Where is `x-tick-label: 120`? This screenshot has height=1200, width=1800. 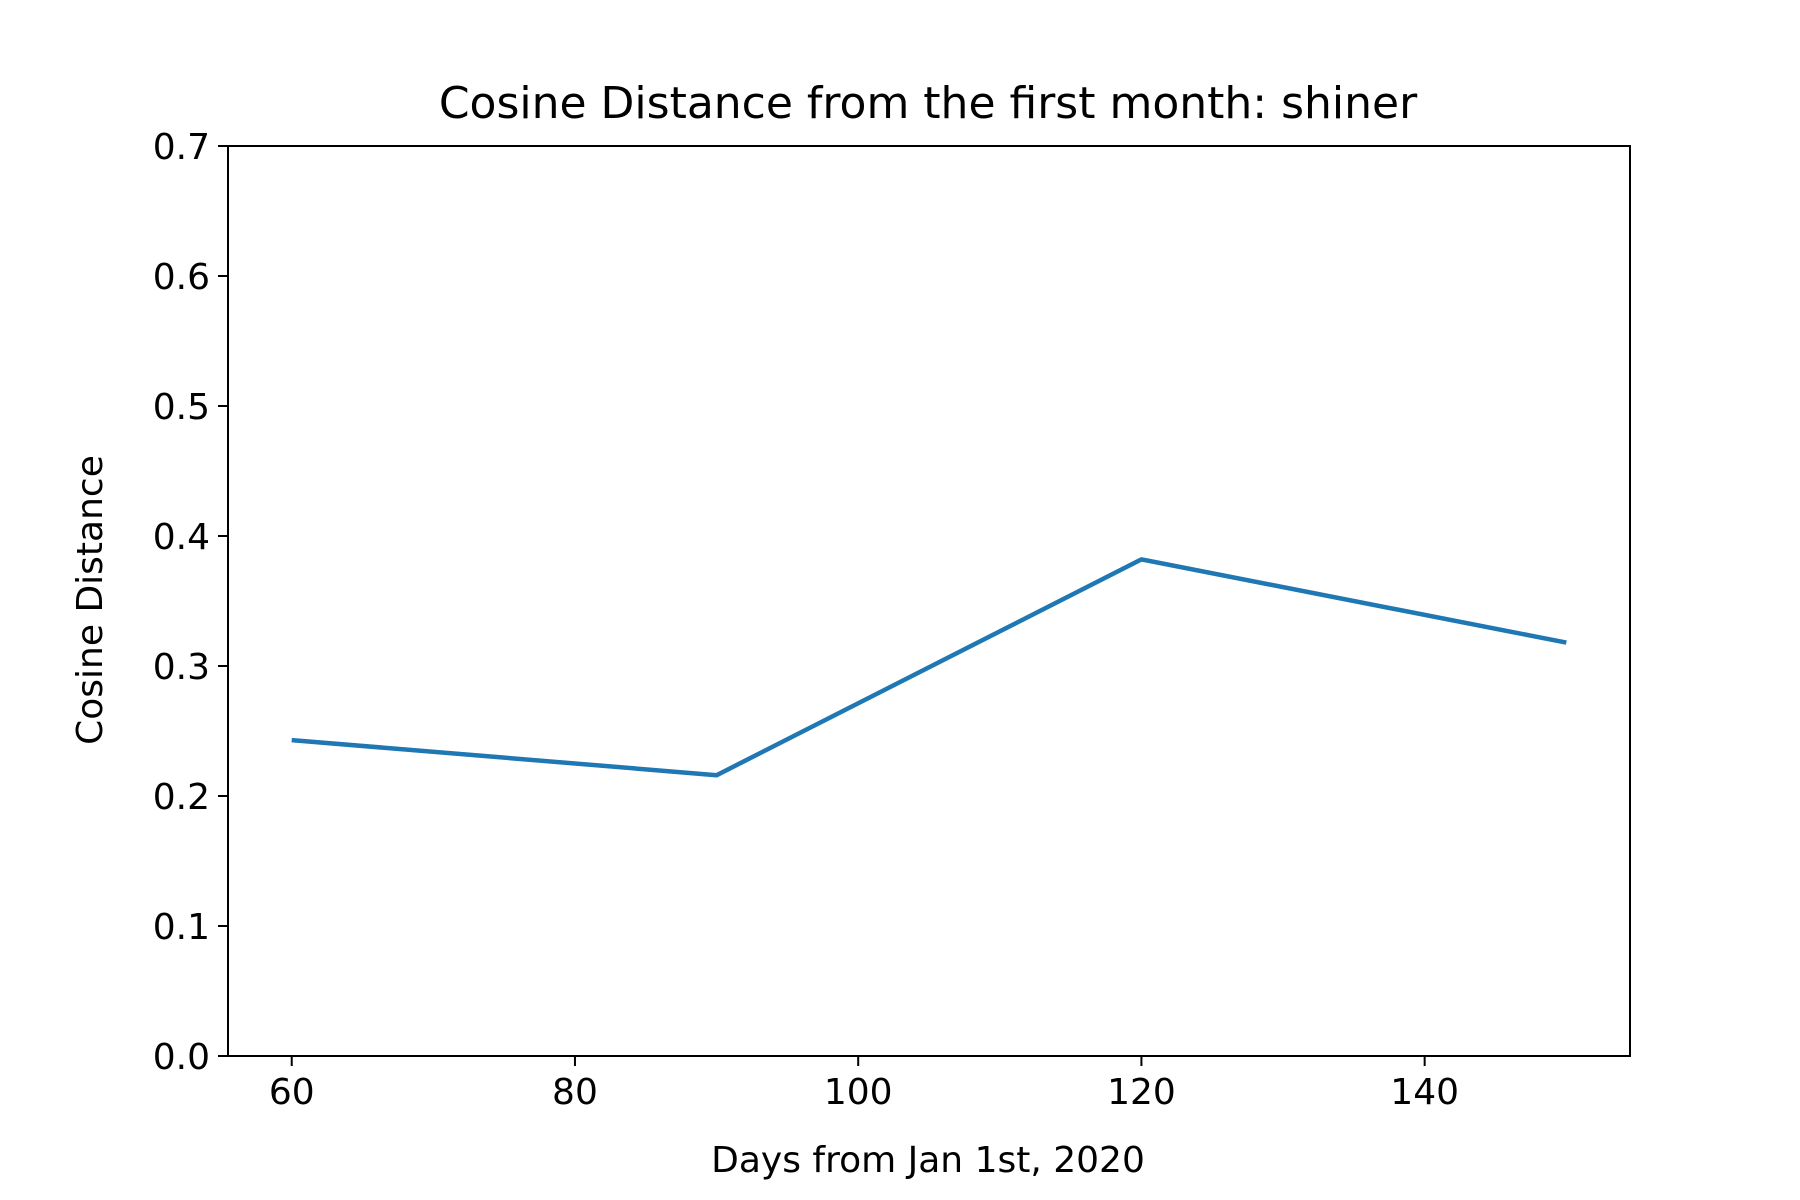 x-tick-label: 120 is located at coordinates (1141, 1092).